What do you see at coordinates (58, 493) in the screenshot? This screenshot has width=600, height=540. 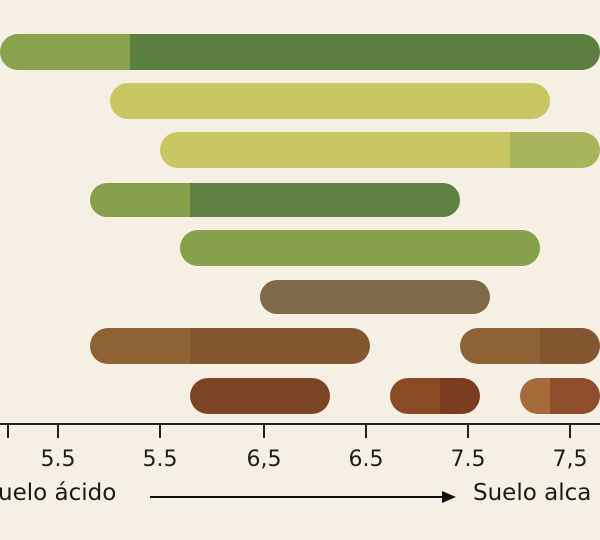 I see `acidic-soil-label: uelo ácido` at bounding box center [58, 493].